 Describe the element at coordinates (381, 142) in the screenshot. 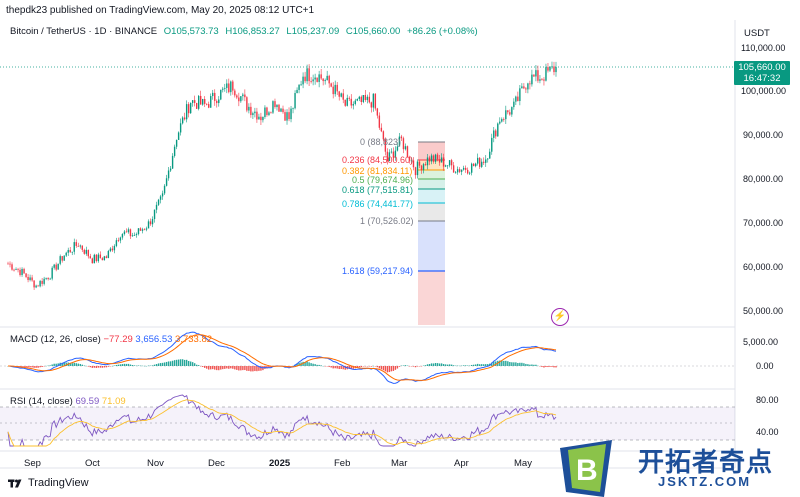

I see `fib-label-0: 0 (88,823)` at that location.